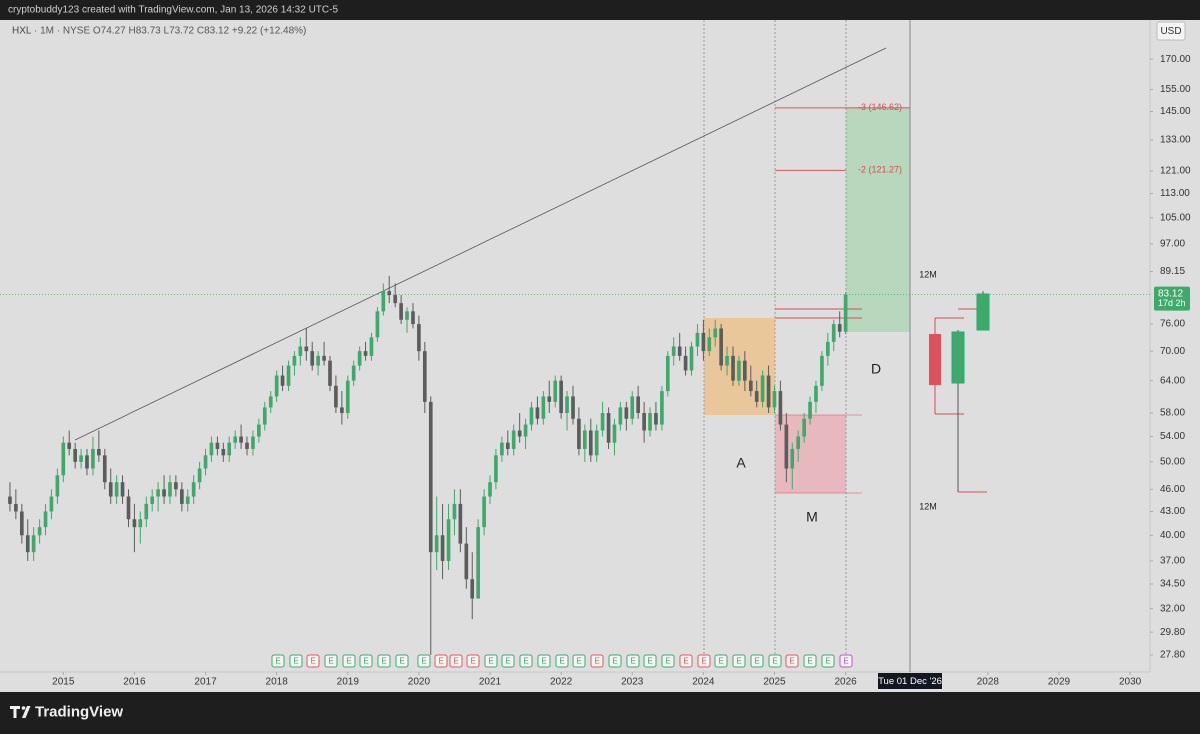 Image resolution: width=1200 pixels, height=734 pixels. I want to click on y-tick-label: 155.00, so click(1175, 89).